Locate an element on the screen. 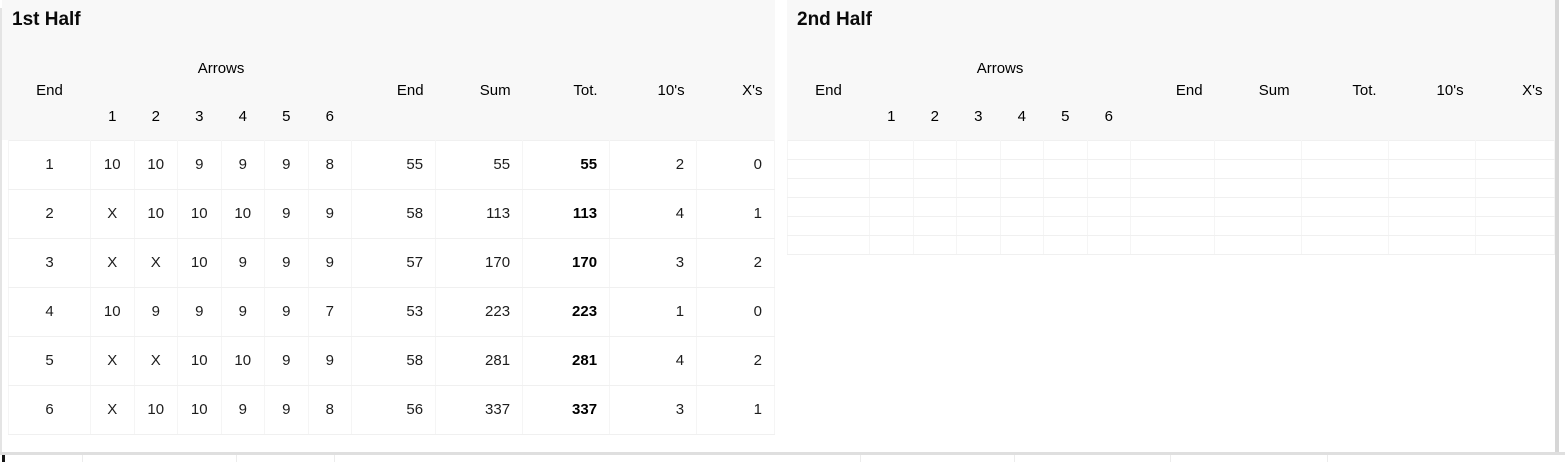  end-row: 6 X 10 10 9 9 8 56 337 337 3 1 is located at coordinates (391, 410).